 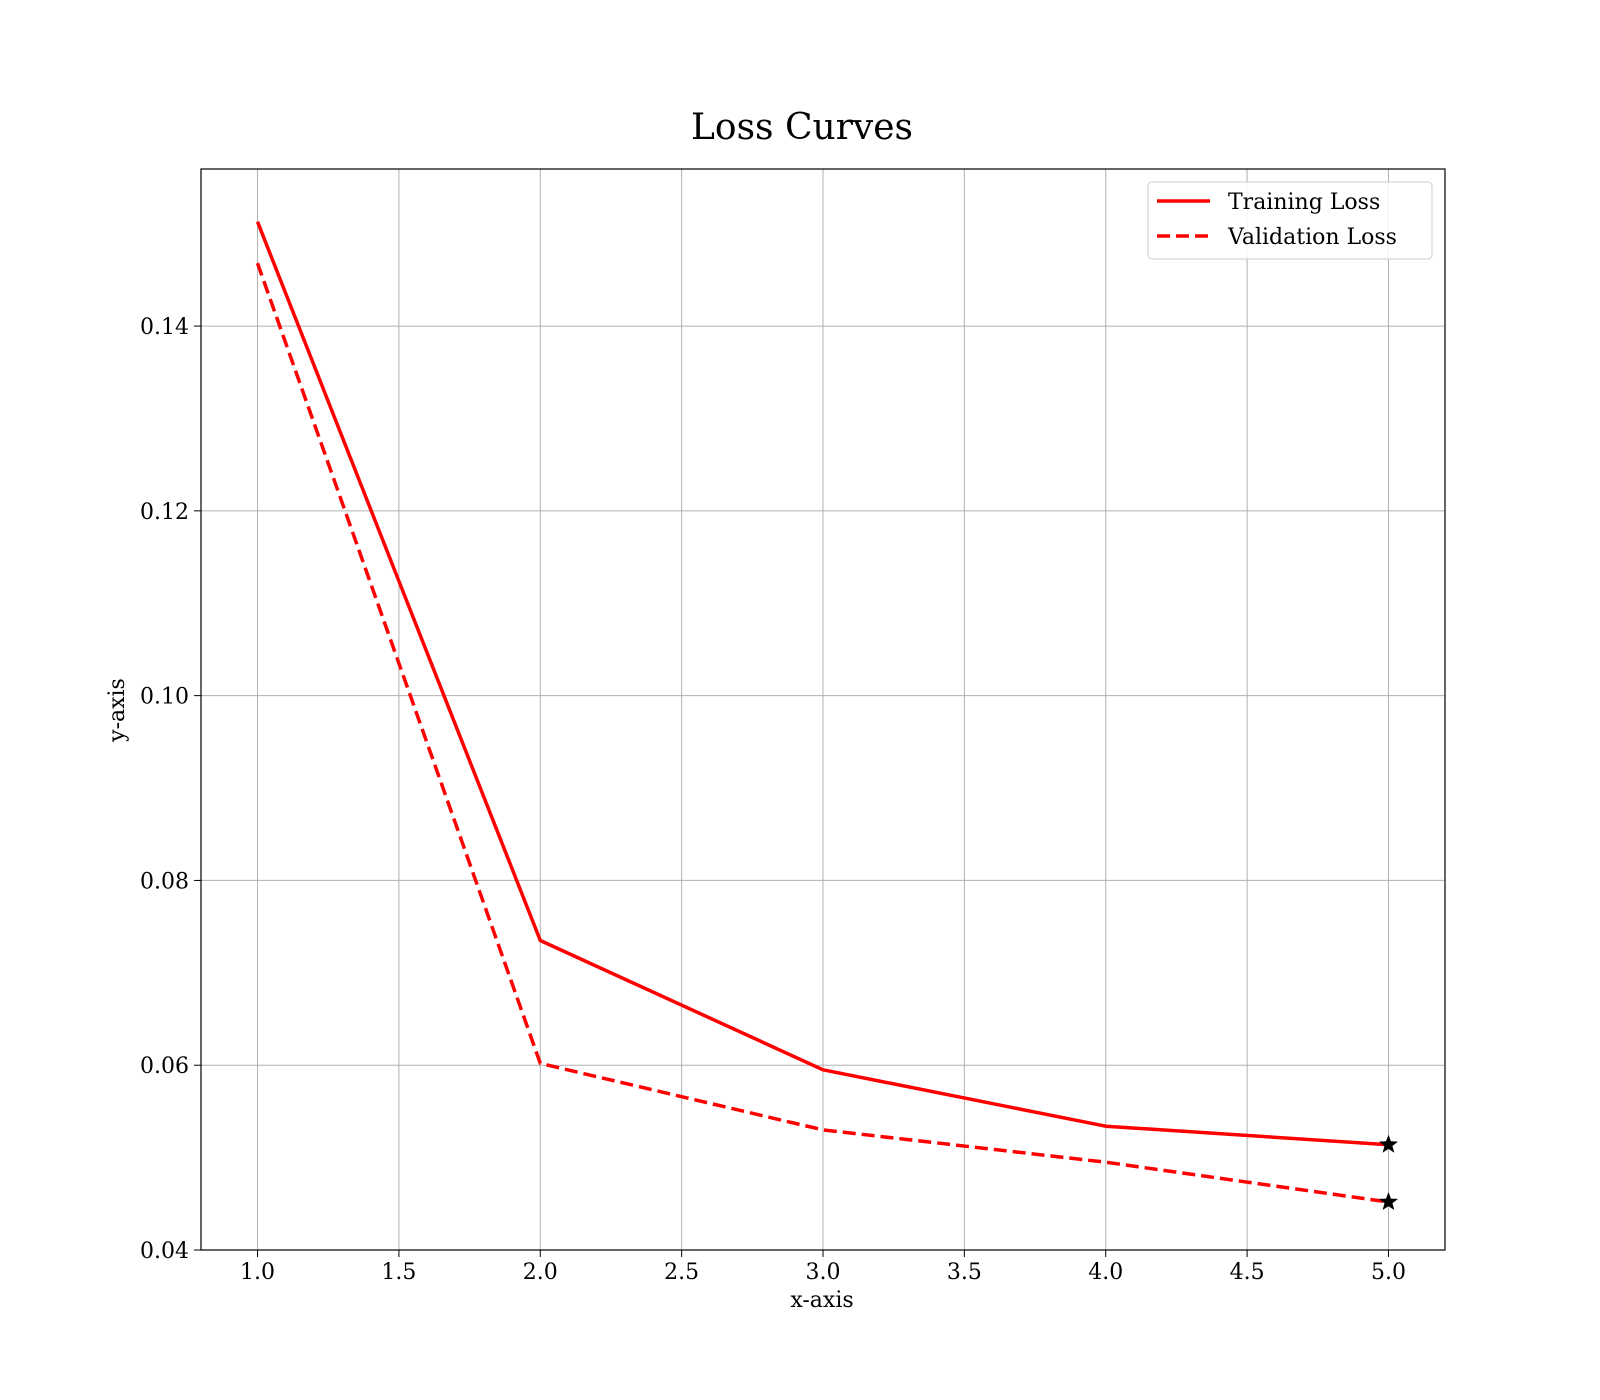 I want to click on x-axis-label: x-axis, so click(x=821, y=1300).